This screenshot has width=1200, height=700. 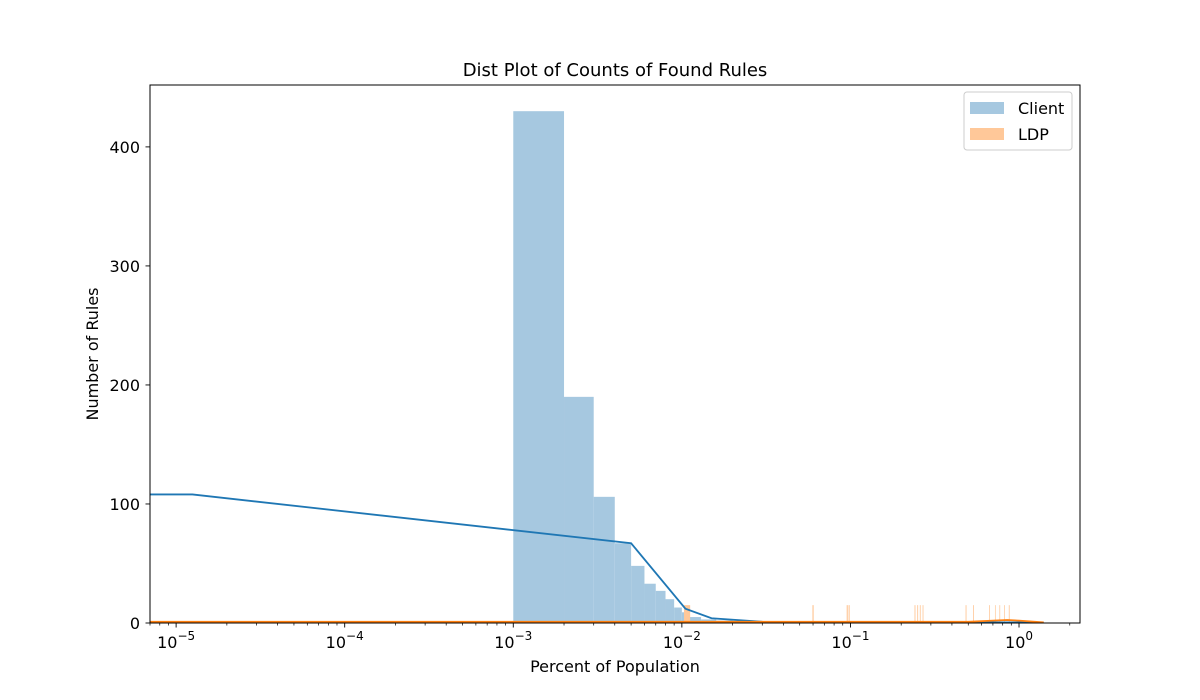 I want to click on y-tick-label: 200, so click(x=124, y=385).